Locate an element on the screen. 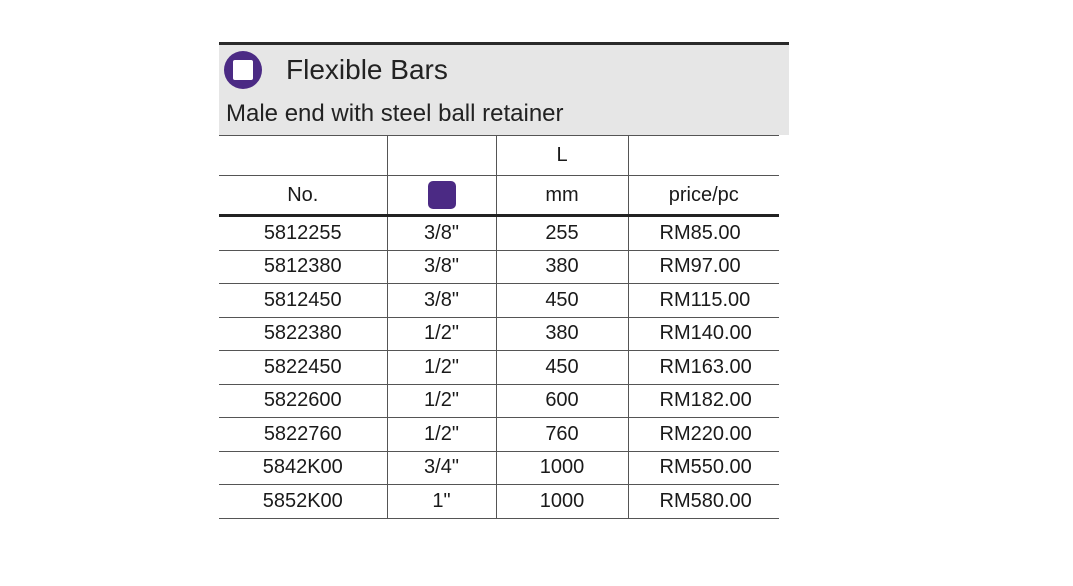  item-number-cell: 5852K00 is located at coordinates (303, 501).